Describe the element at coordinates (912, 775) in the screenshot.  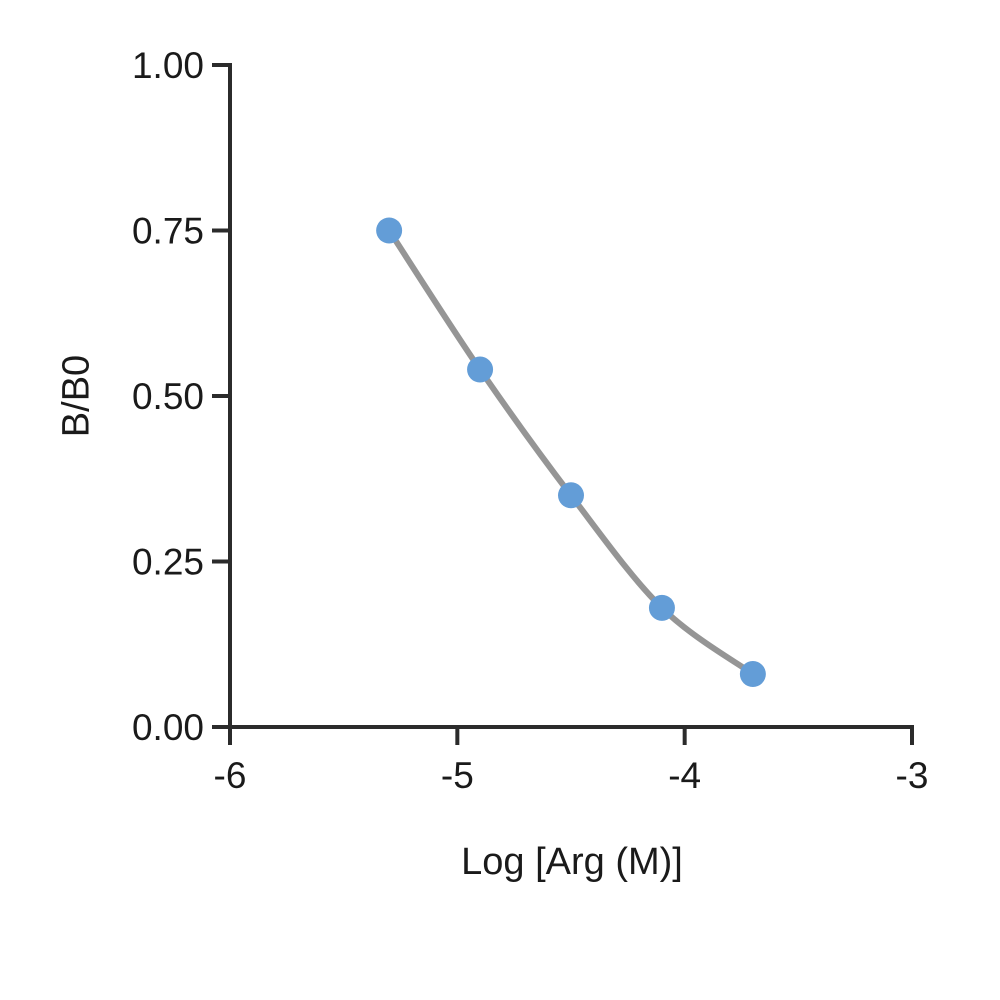
I see `x-tick-label: -3` at that location.